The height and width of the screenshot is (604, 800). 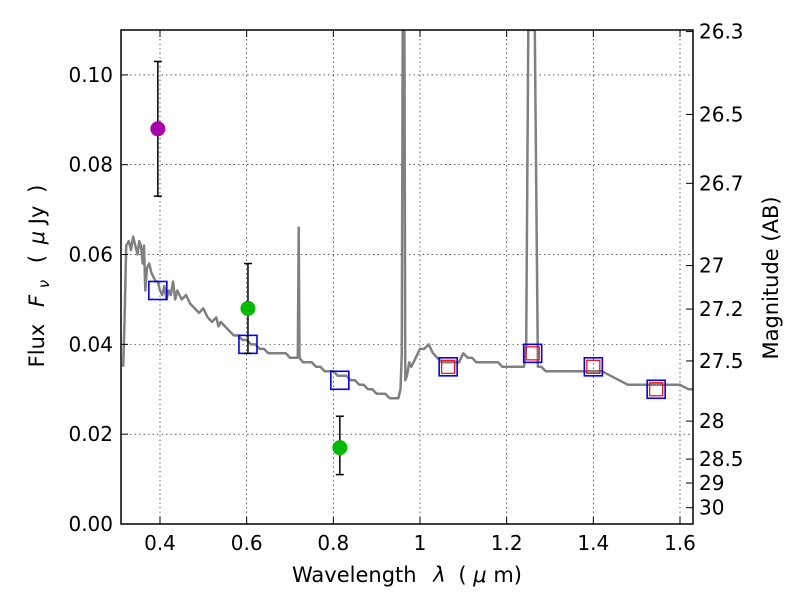 I want to click on x-axis-symbol: λ, so click(x=438, y=575).